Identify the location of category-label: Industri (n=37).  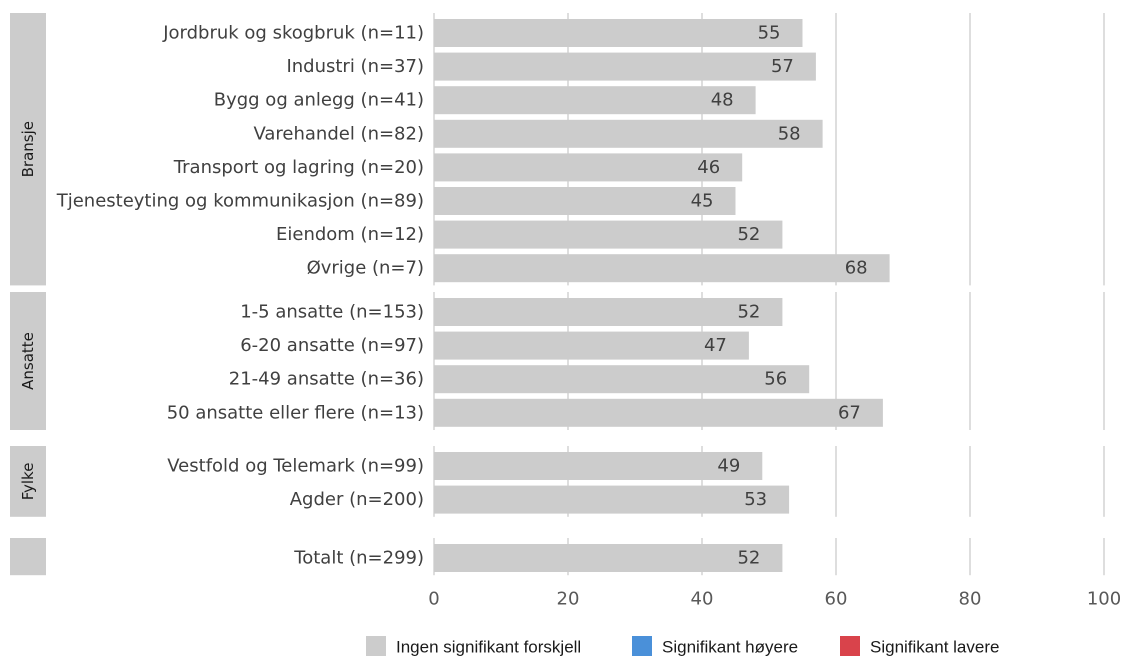
(355, 66).